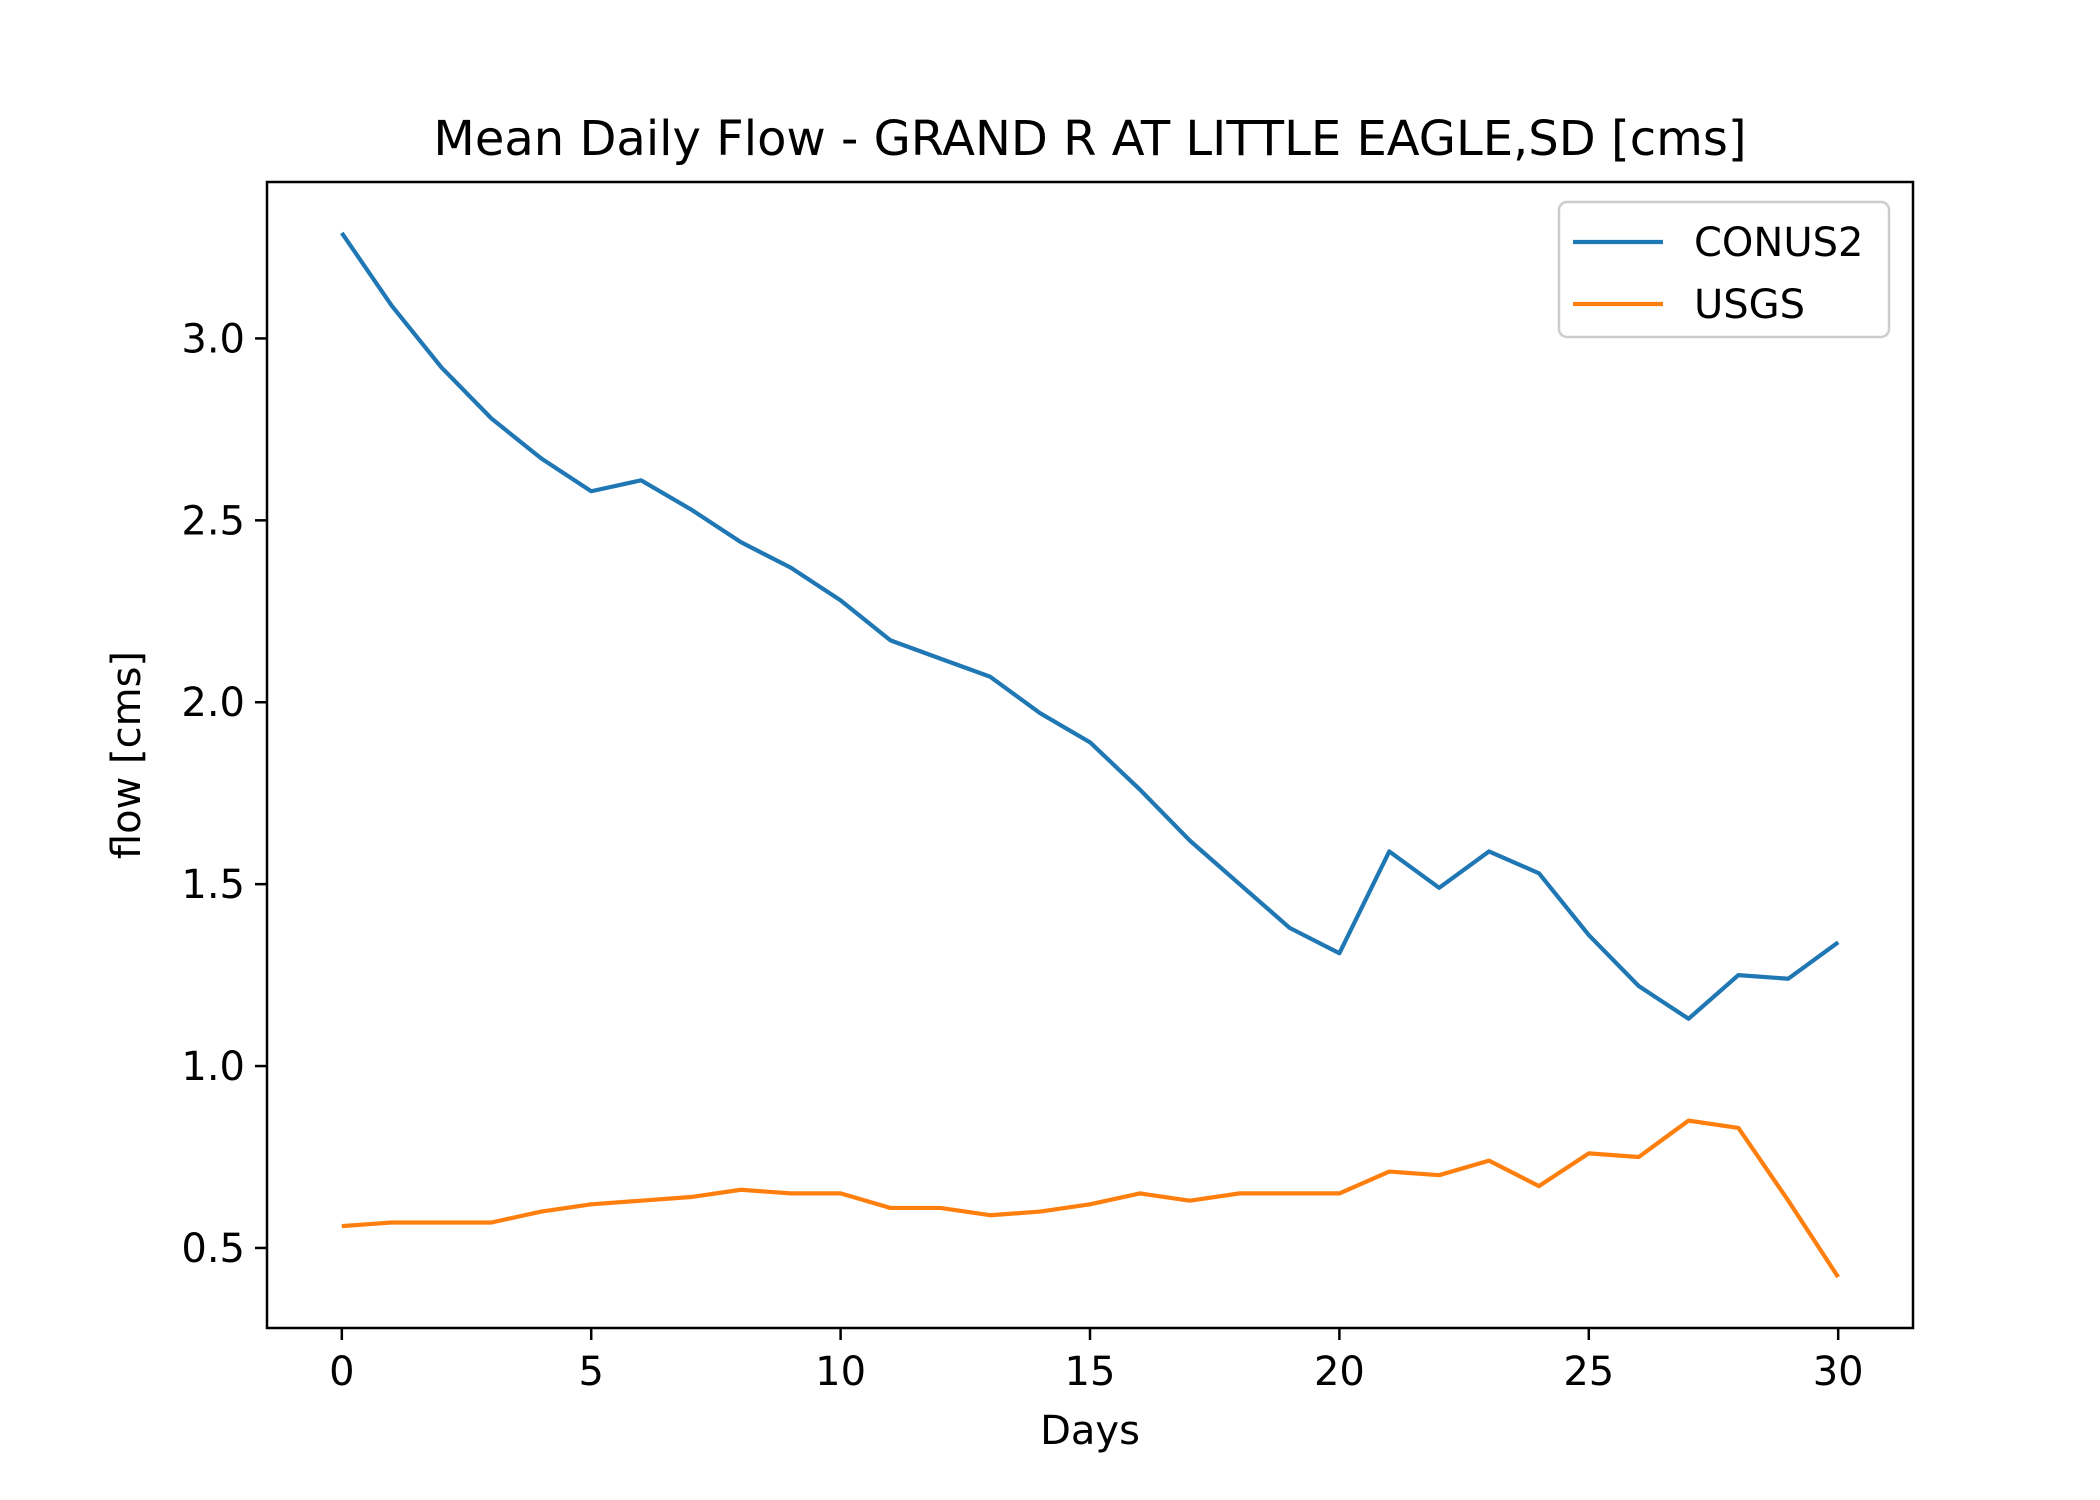 The width and height of the screenshot is (2100, 1500). I want to click on x-axis-label: Days, so click(1090, 1431).